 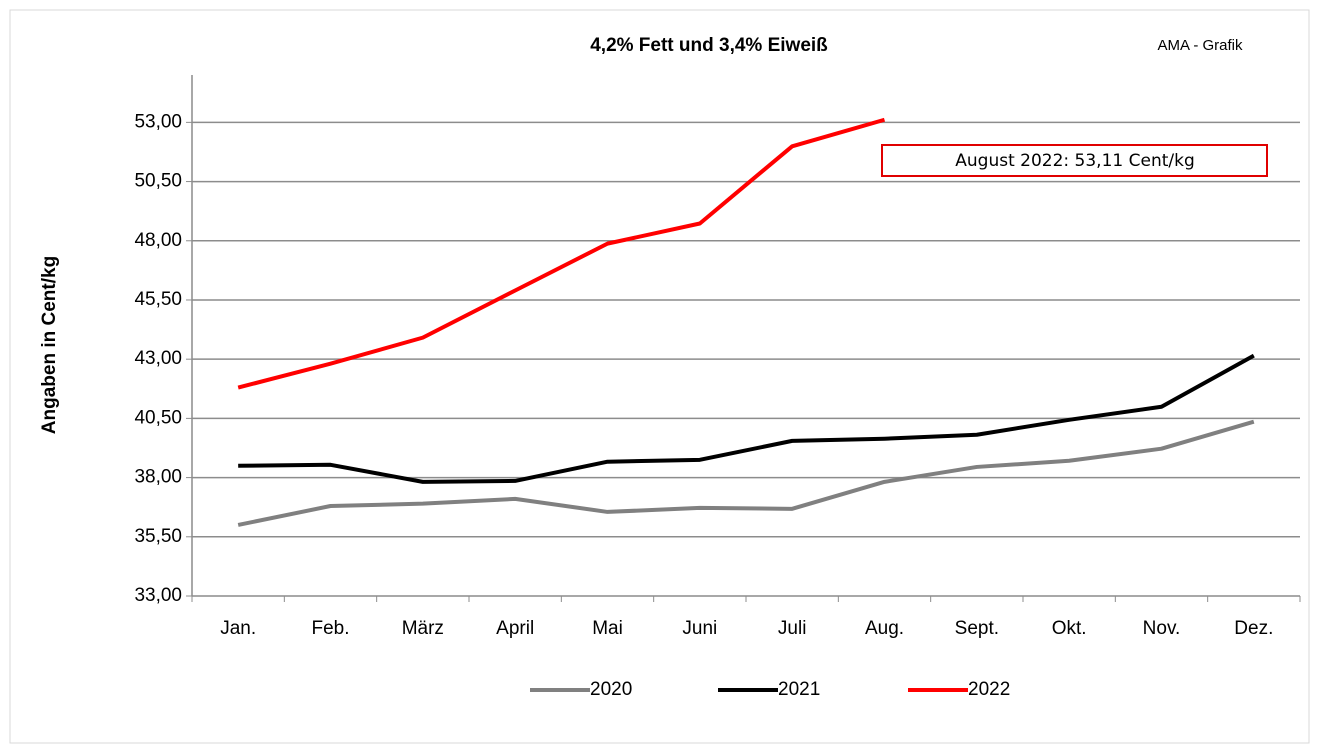 I want to click on x-tick-label: Feb., so click(x=330, y=628).